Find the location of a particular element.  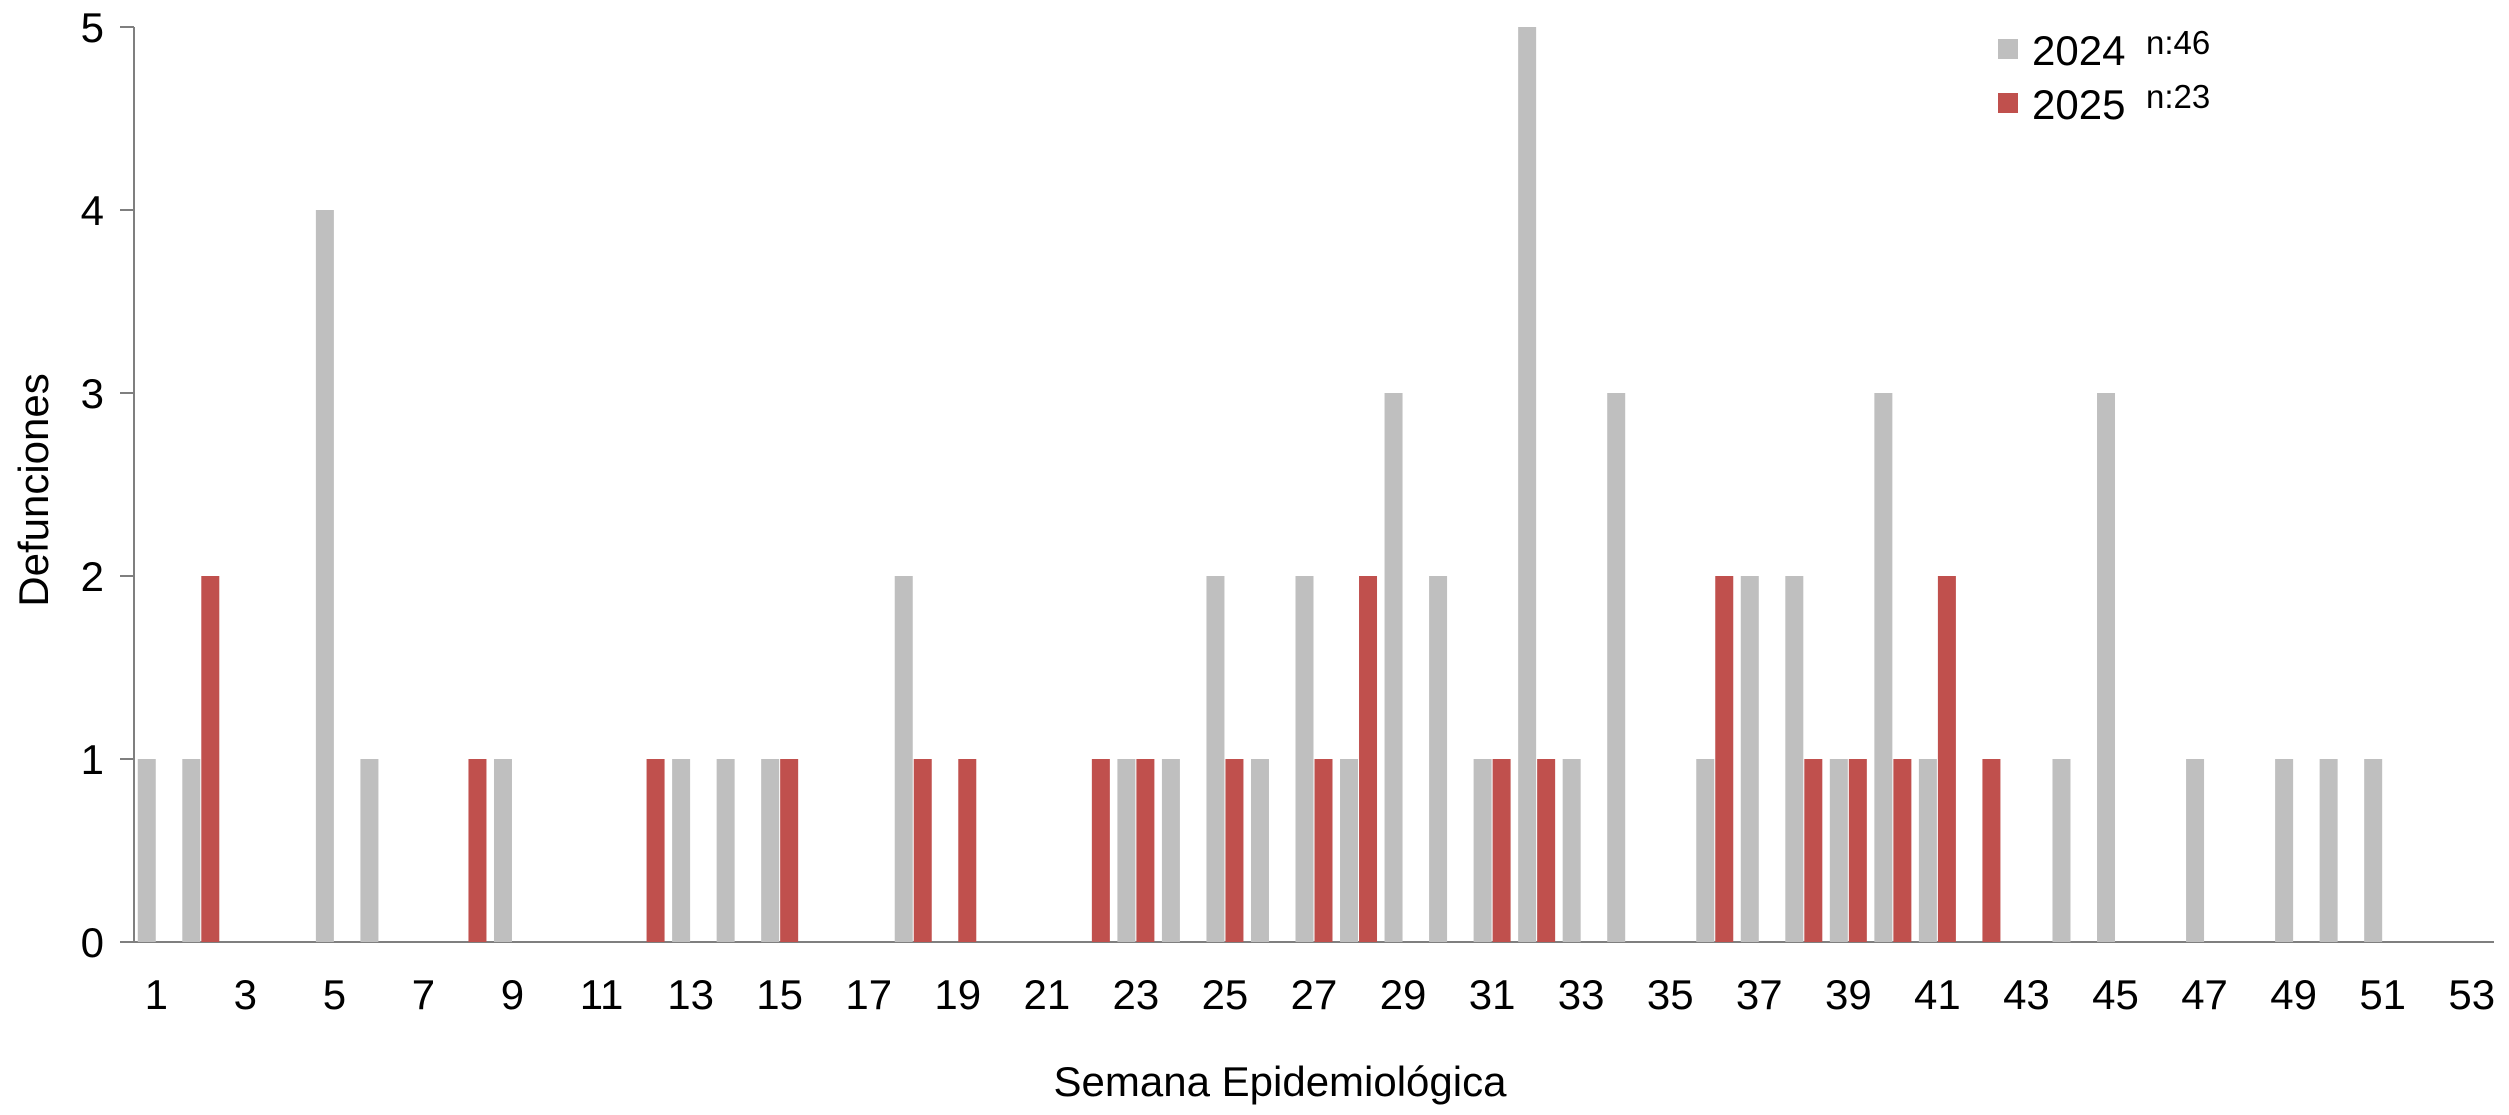

y-tick-label: 0 is located at coordinates (92, 942).